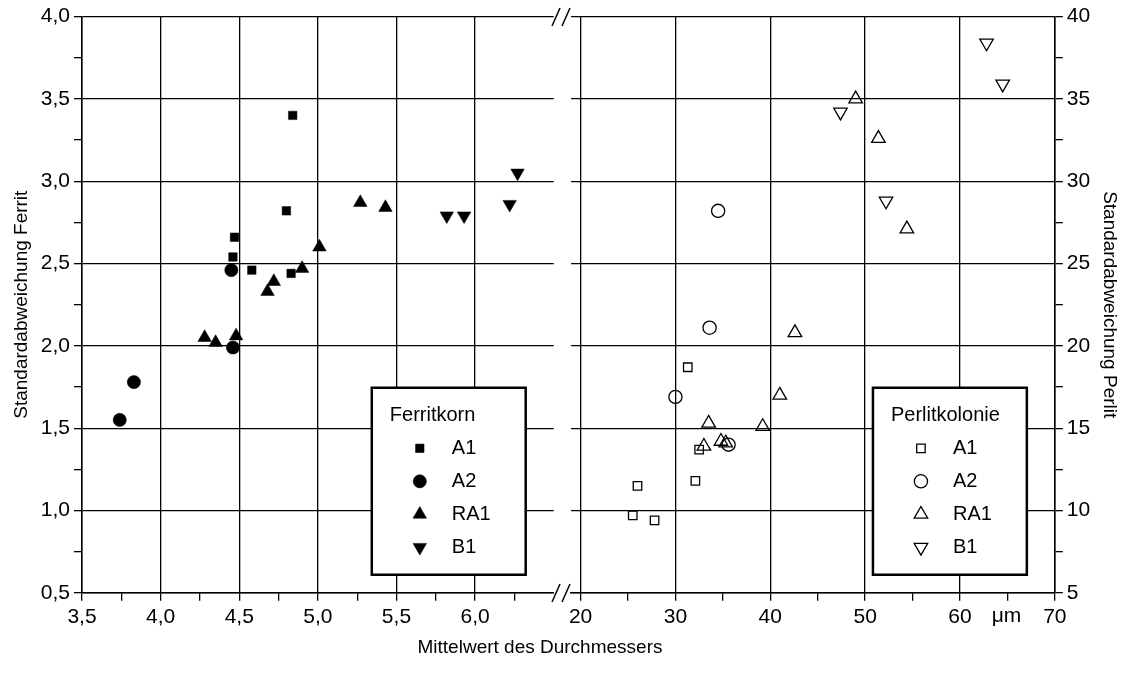 This screenshot has width=1131, height=677. Describe the element at coordinates (675, 616) in the screenshot. I see `x-tick-label: 30` at that location.